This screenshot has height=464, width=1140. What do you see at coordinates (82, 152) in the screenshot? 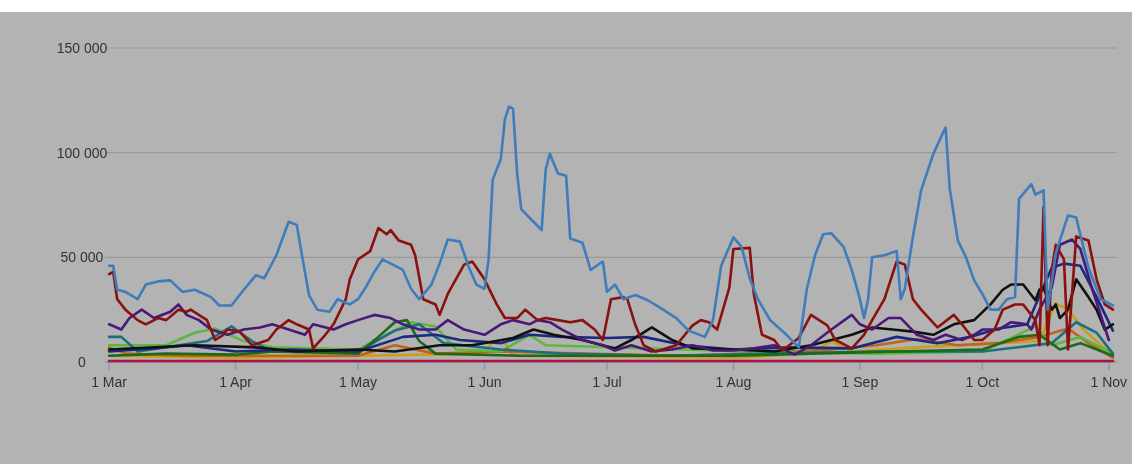
I see `y-tick-label: 100 000` at bounding box center [82, 152].